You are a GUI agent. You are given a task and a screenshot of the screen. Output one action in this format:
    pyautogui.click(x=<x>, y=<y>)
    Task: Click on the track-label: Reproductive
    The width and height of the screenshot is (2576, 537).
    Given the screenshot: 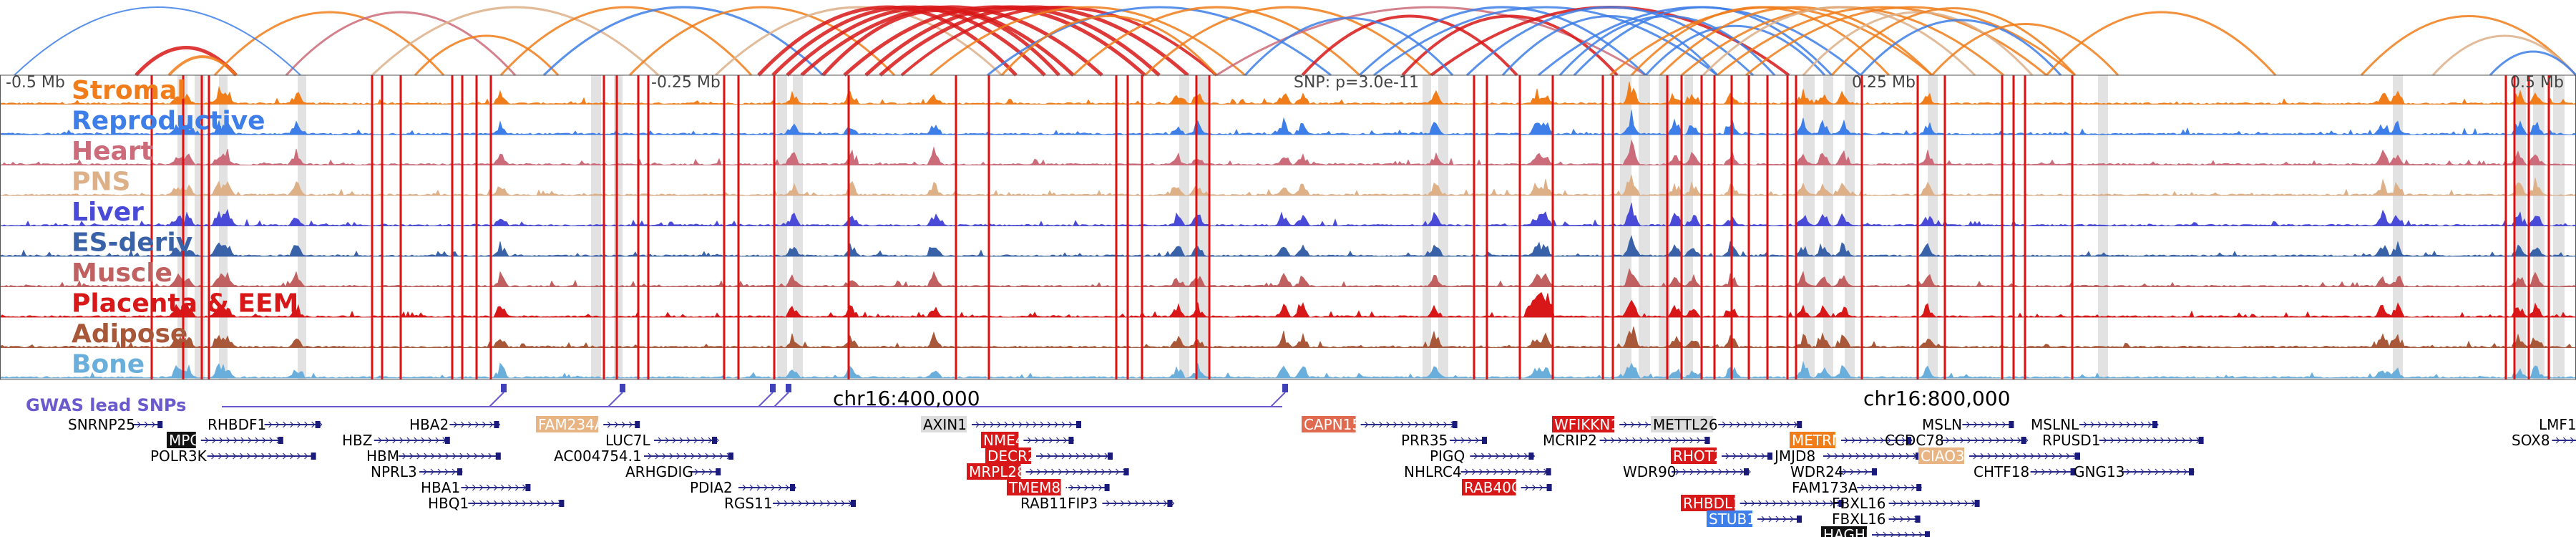 What is the action you would take?
    pyautogui.click(x=168, y=121)
    